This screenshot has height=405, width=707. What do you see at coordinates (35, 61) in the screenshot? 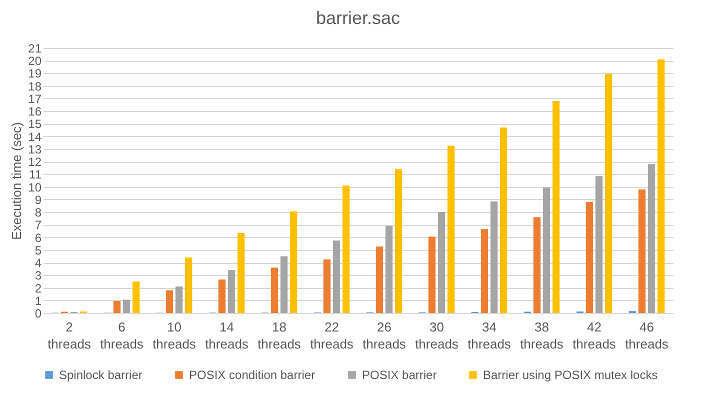
I see `y-tick-label: 20` at bounding box center [35, 61].